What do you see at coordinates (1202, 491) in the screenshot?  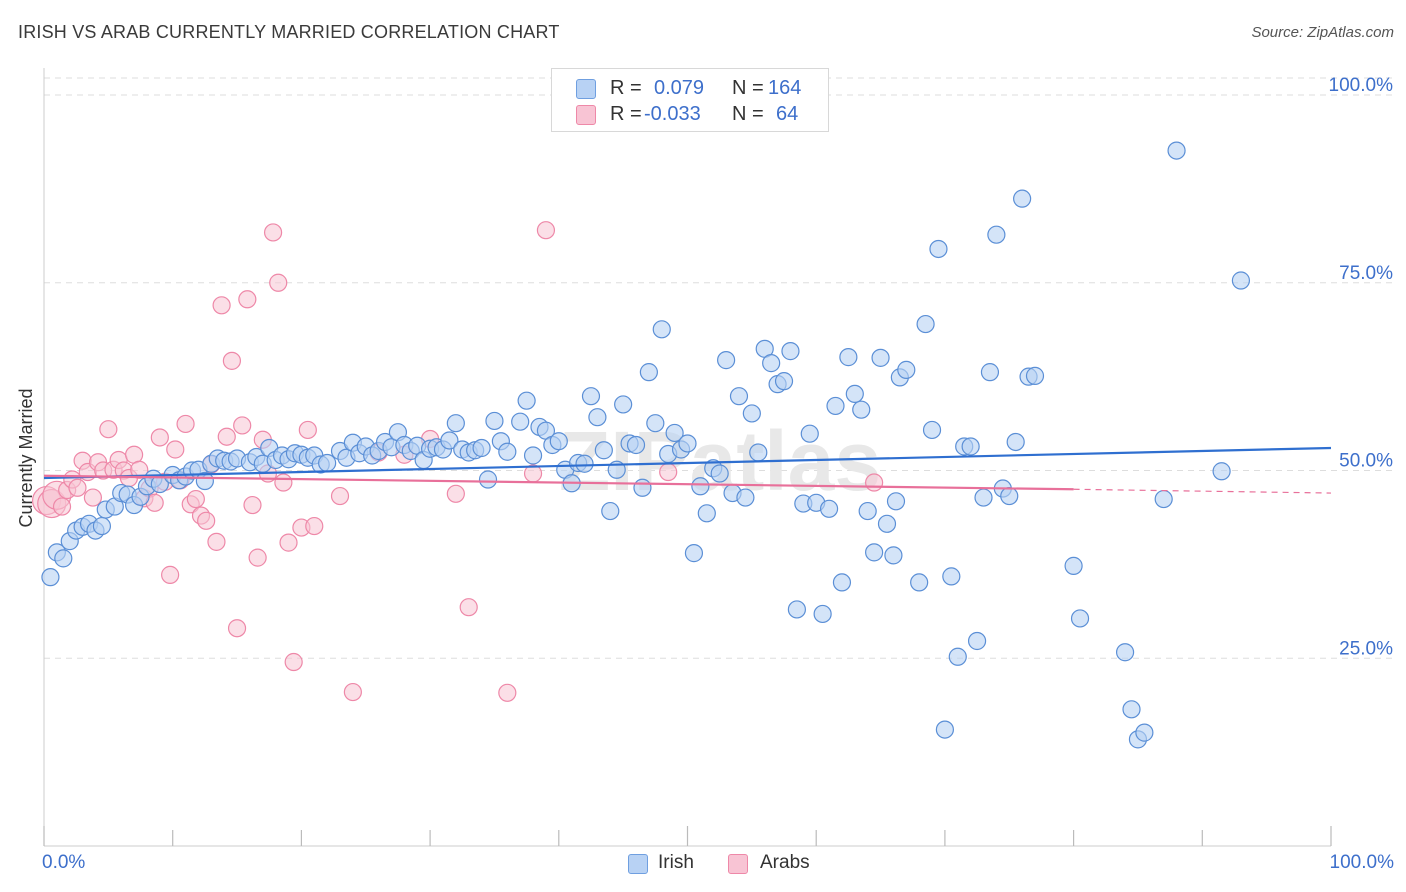 I see `arab-trend-extension` at bounding box center [1202, 491].